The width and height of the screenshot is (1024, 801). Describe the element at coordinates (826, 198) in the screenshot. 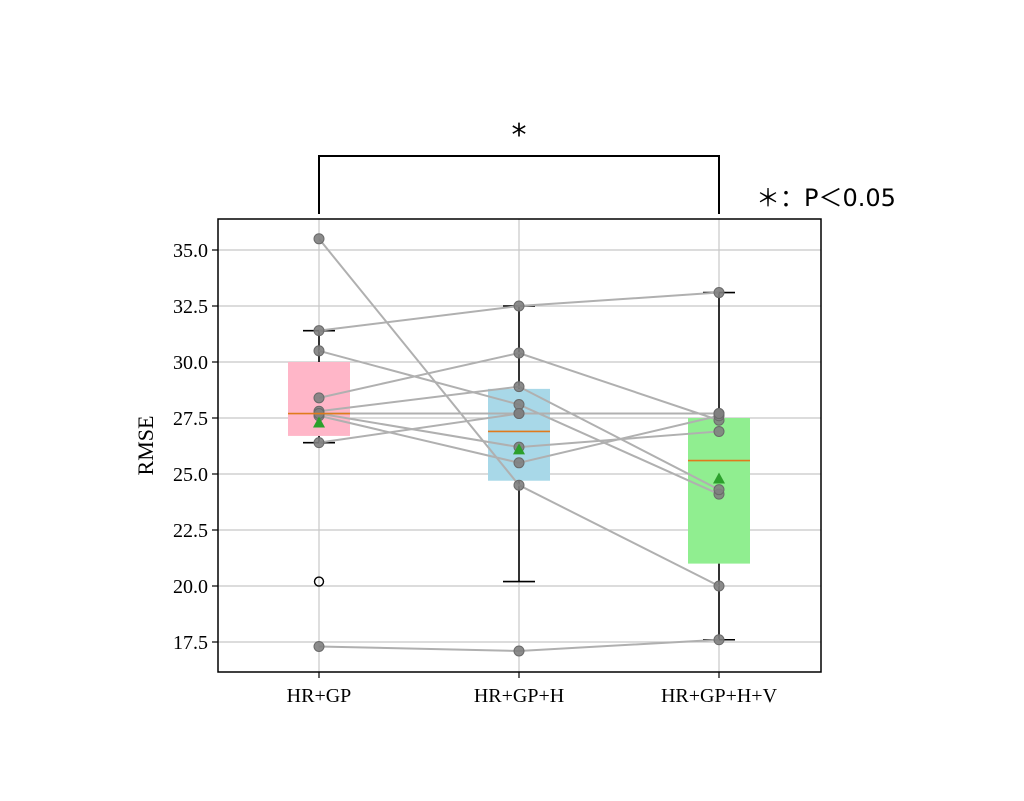

I see `significance-note: ＊：P＜0.05` at that location.